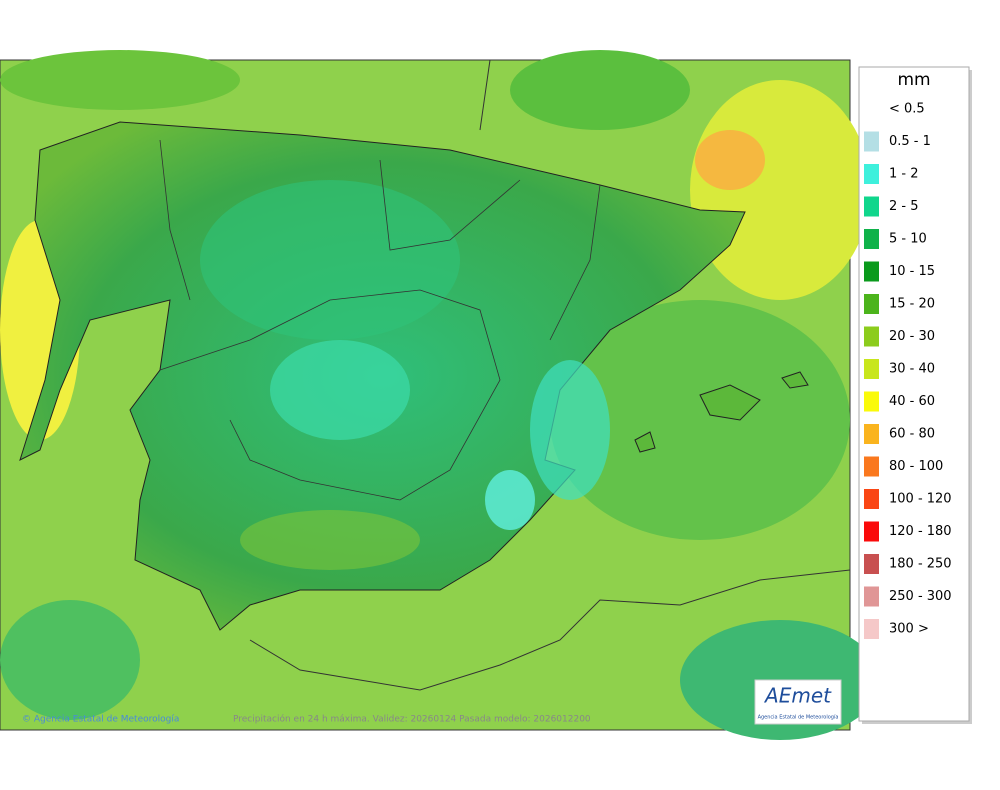  I want to click on legend-label: 2 - 5, so click(904, 206).